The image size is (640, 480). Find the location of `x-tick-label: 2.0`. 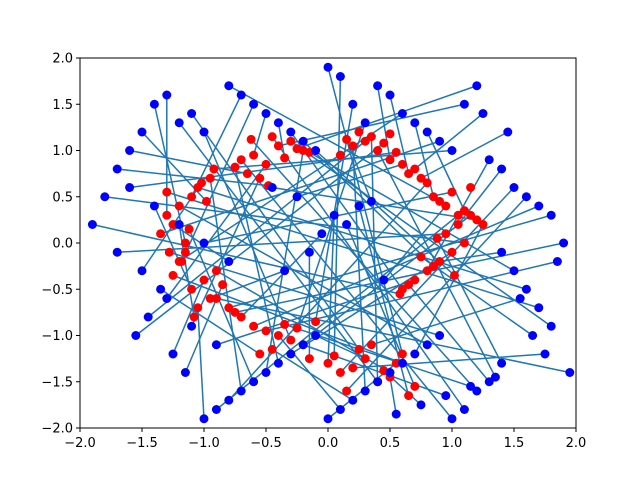

x-tick-label: 2.0 is located at coordinates (576, 443).